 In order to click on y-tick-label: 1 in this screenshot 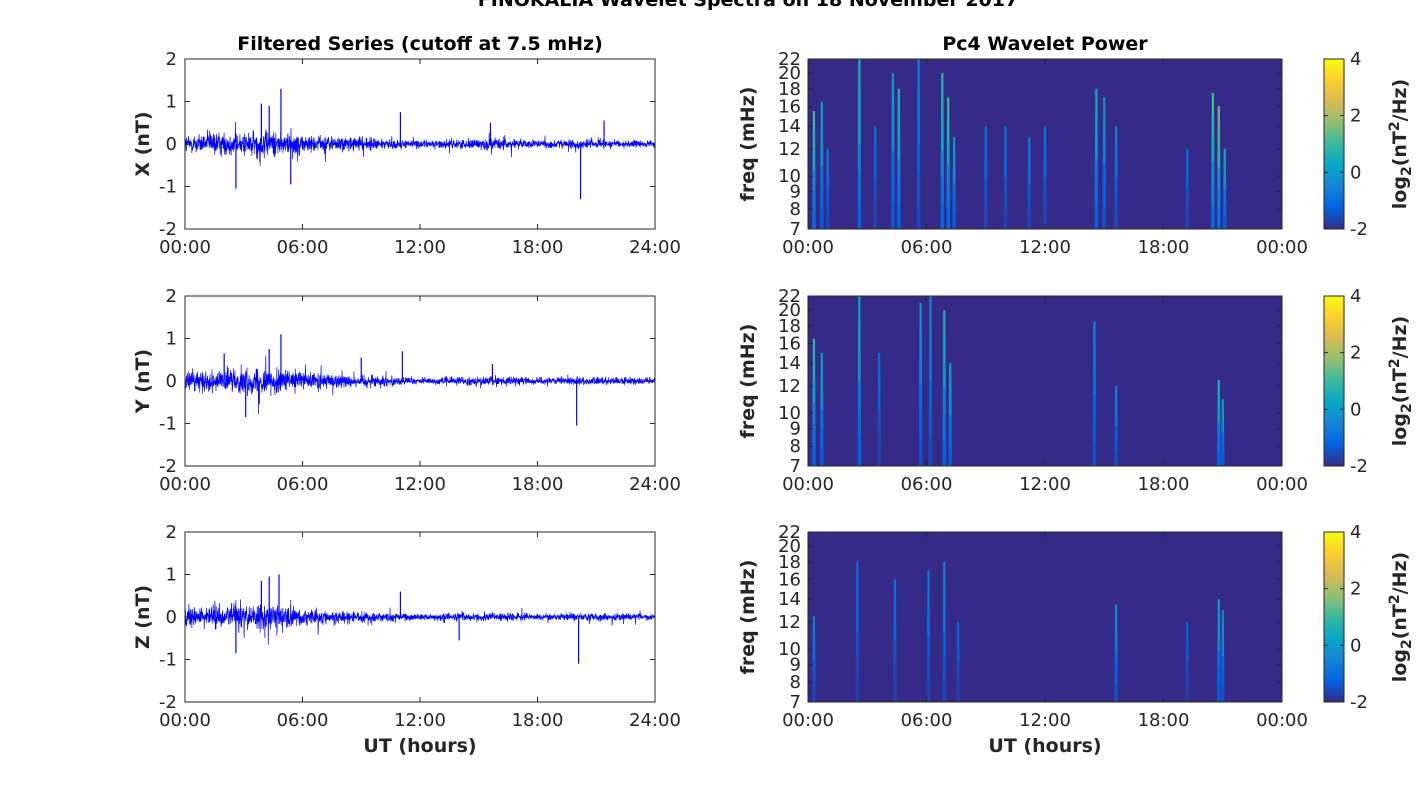, I will do `click(171, 102)`.